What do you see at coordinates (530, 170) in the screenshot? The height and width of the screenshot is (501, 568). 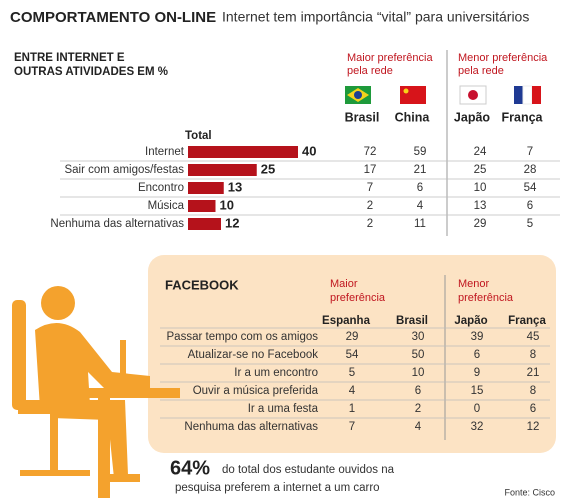 I see `cell: 28` at bounding box center [530, 170].